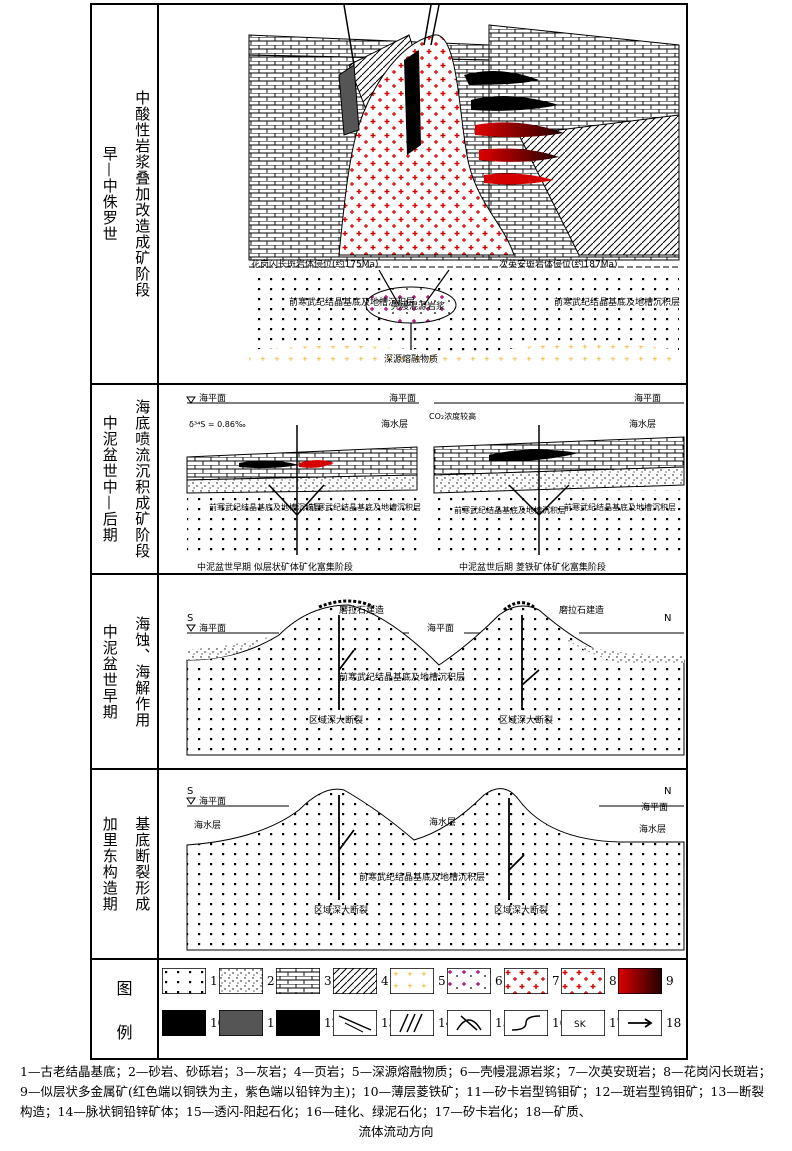 This screenshot has width=792, height=1151. What do you see at coordinates (142, 194) in the screenshot?
I see `stage-label: 中酸性岩浆叠加改造成矿阶段` at bounding box center [142, 194].